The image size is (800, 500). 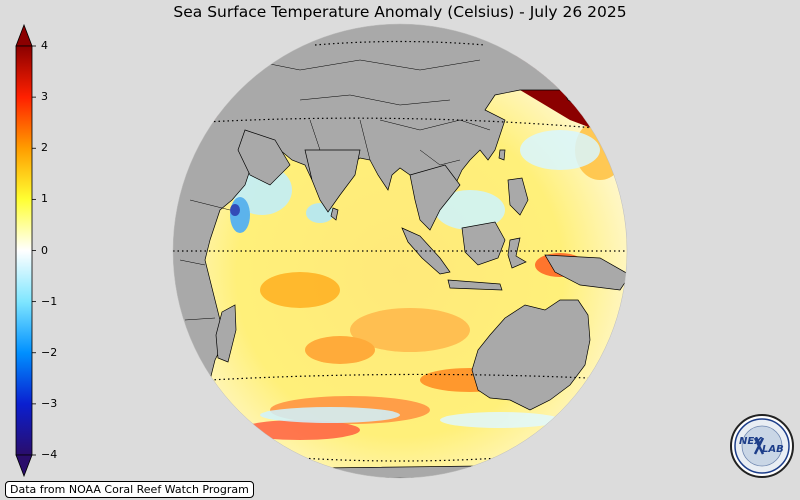 I want to click on logo-text-left: NEX, so click(x=751, y=441).